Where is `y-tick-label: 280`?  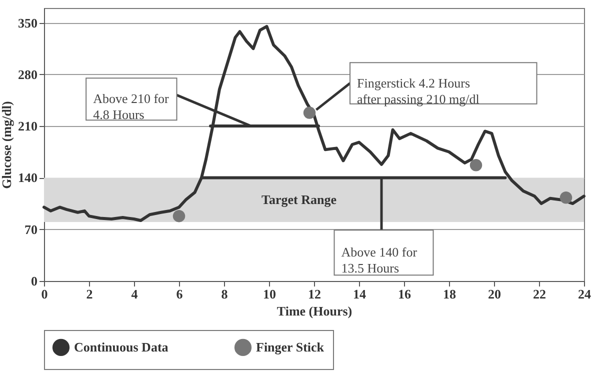 y-tick-label: 280 is located at coordinates (28, 74).